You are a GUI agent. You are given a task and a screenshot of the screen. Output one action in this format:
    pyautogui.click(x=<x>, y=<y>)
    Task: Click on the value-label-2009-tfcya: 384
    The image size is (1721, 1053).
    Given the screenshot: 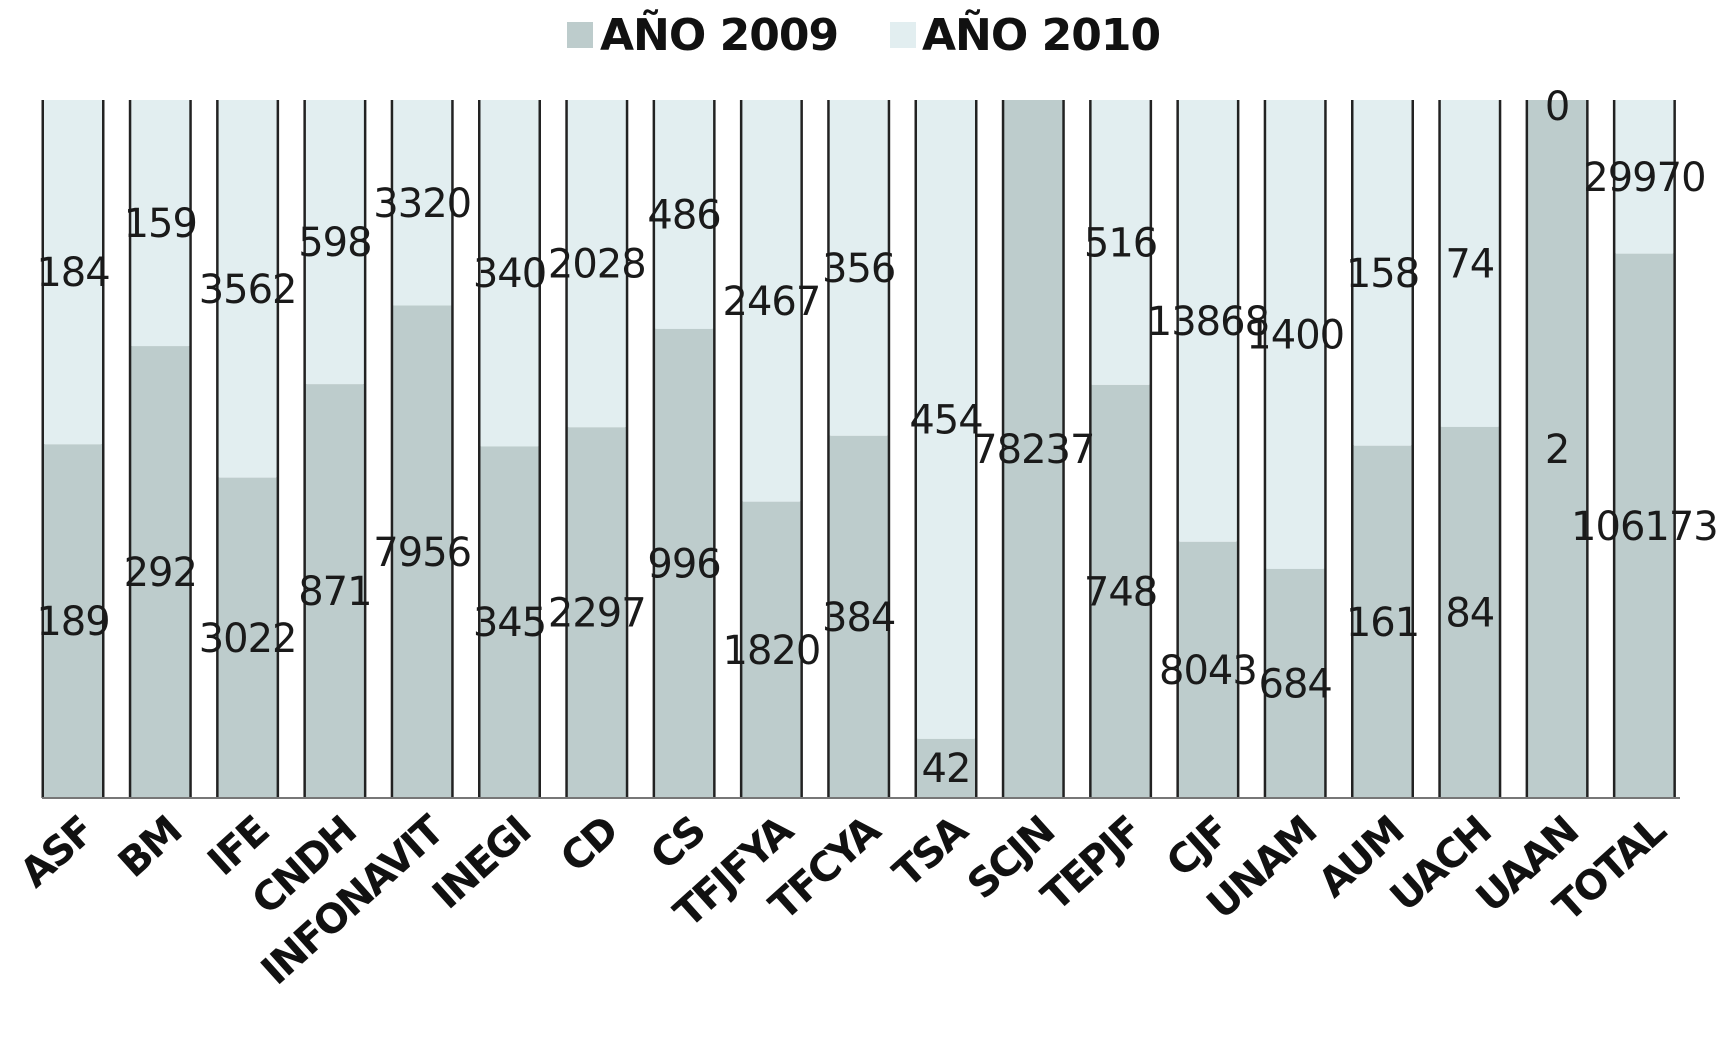 What is the action you would take?
    pyautogui.click(x=858, y=618)
    